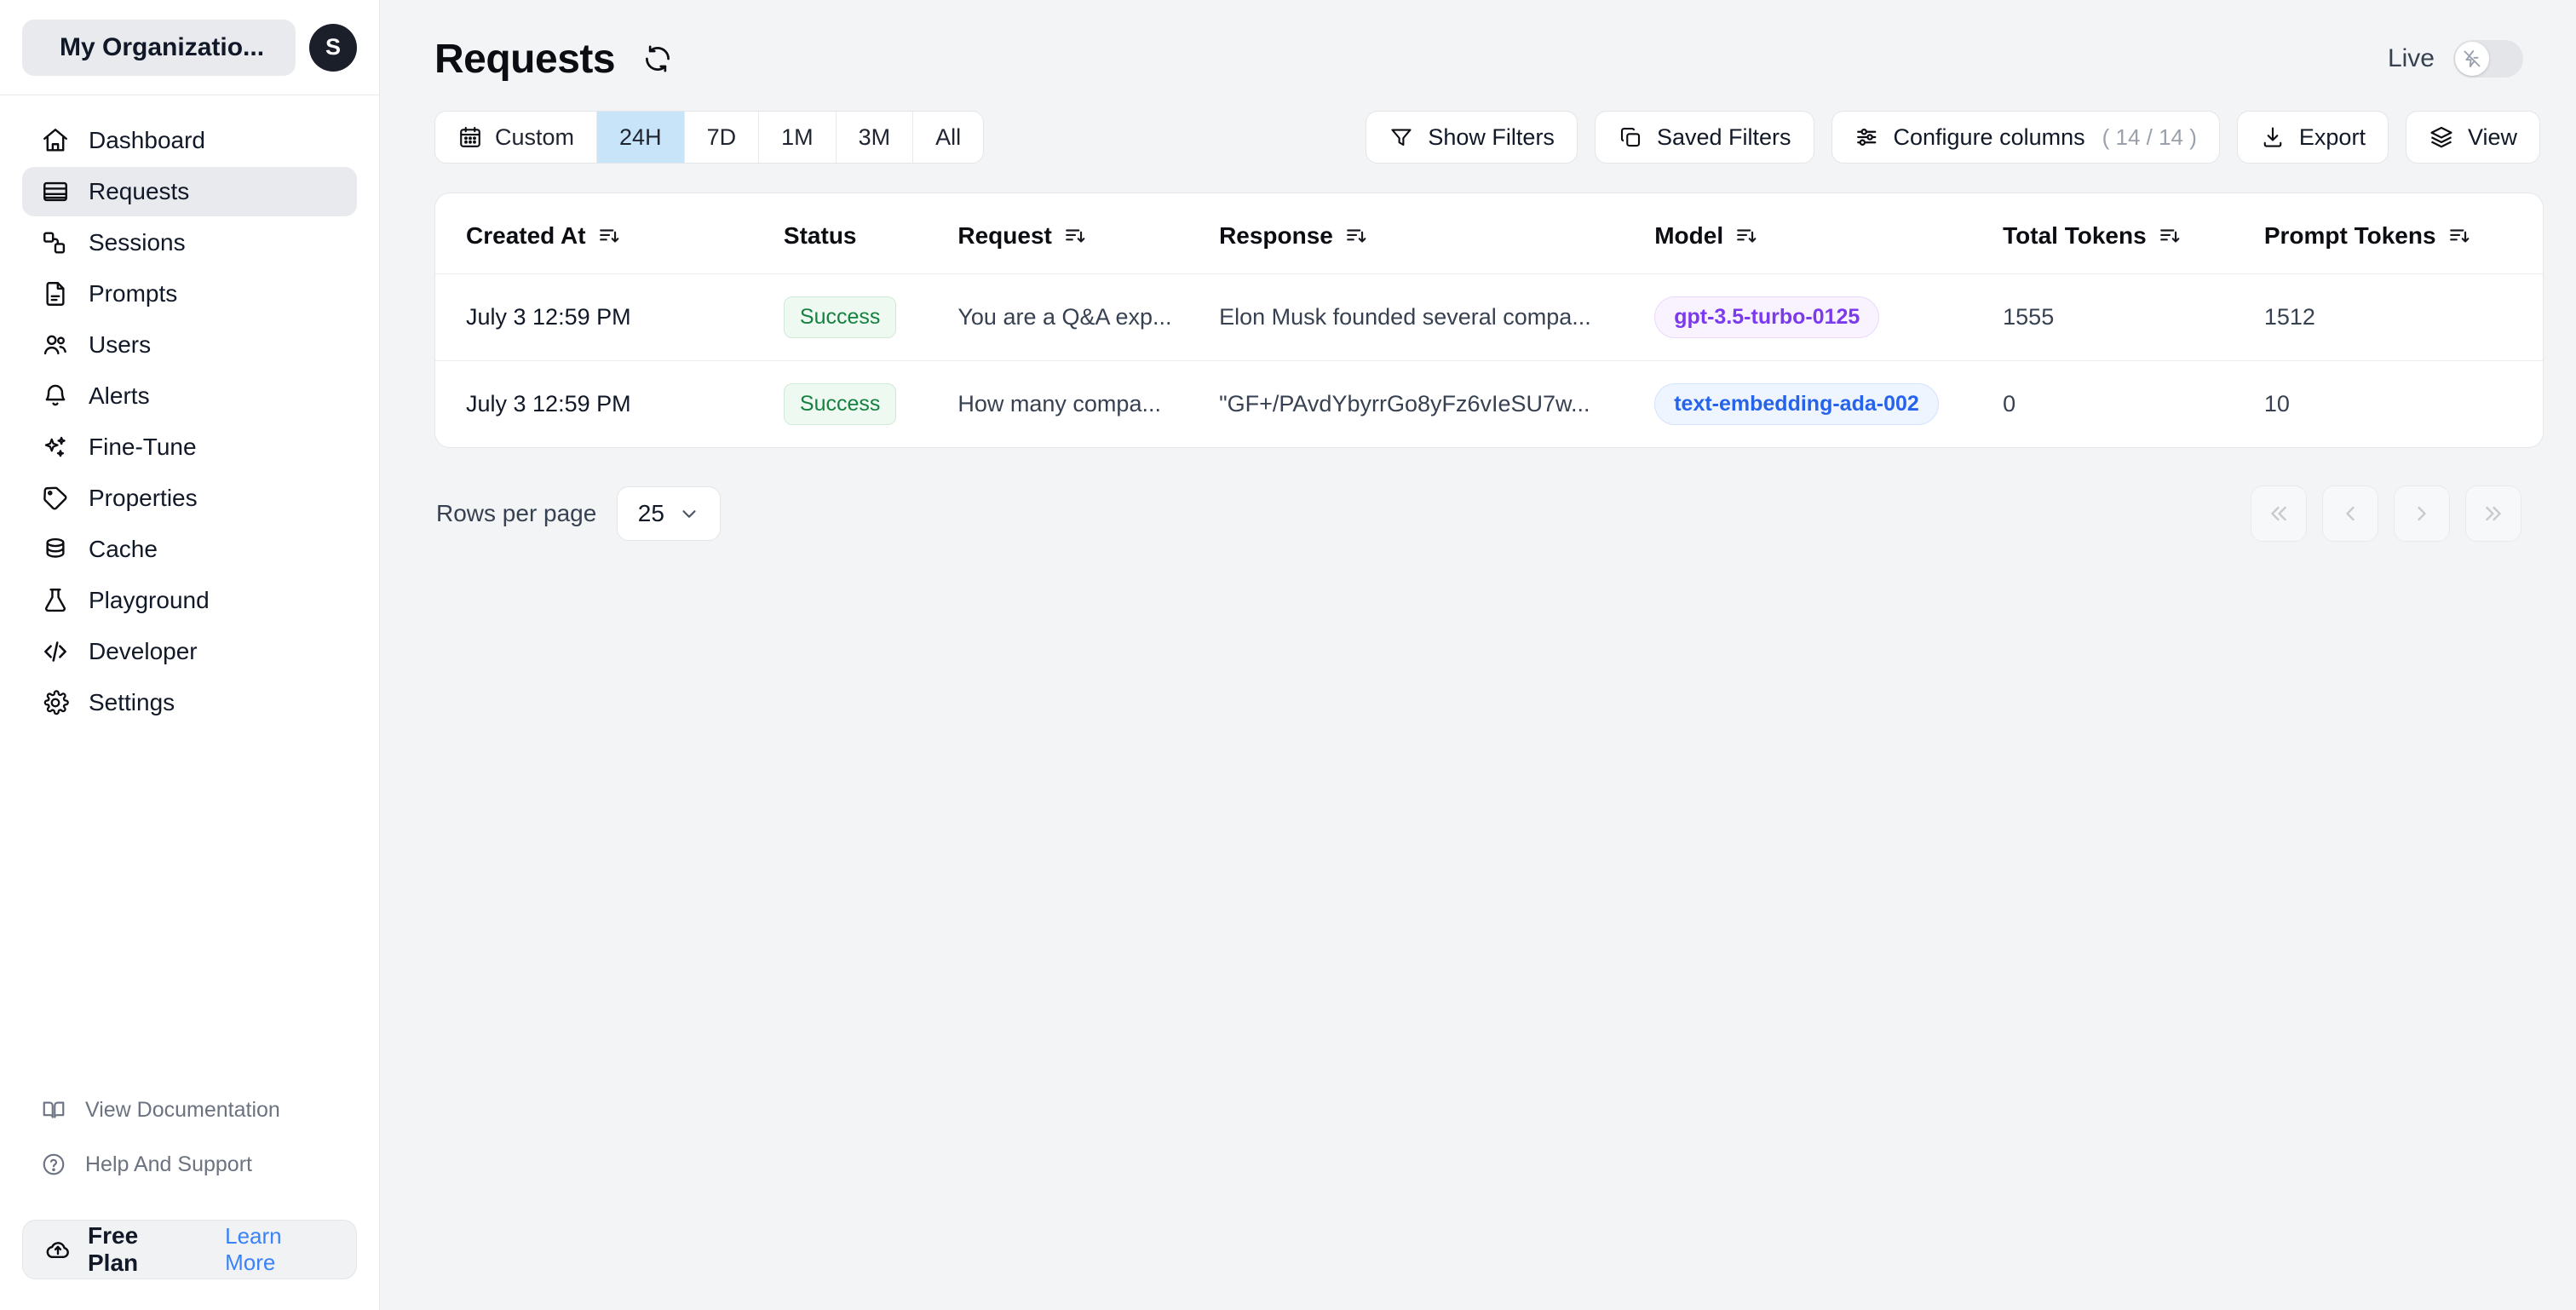  What do you see at coordinates (1489, 58) in the screenshot?
I see `page-header: Requests Live` at bounding box center [1489, 58].